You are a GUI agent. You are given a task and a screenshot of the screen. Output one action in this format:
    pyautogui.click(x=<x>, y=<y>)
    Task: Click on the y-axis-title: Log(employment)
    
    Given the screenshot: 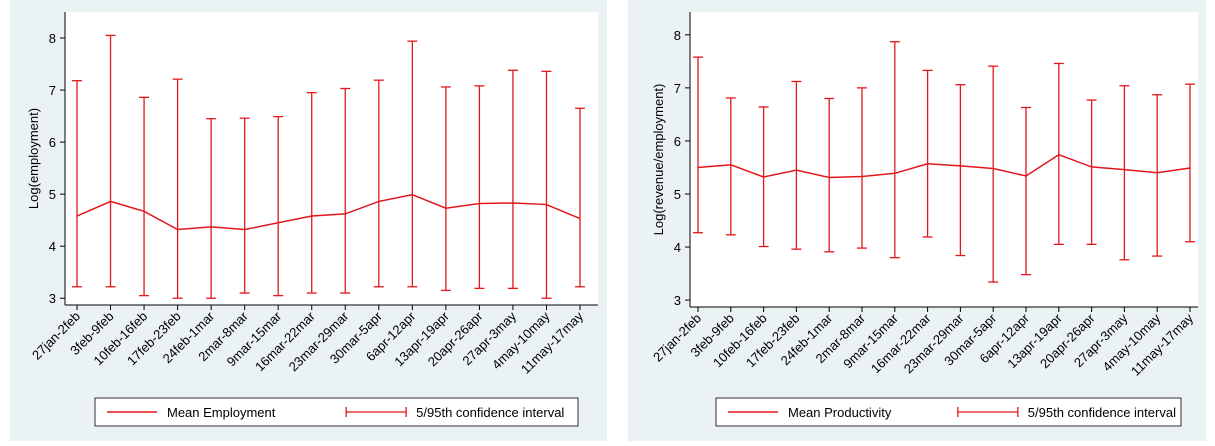 What is the action you would take?
    pyautogui.click(x=33, y=158)
    